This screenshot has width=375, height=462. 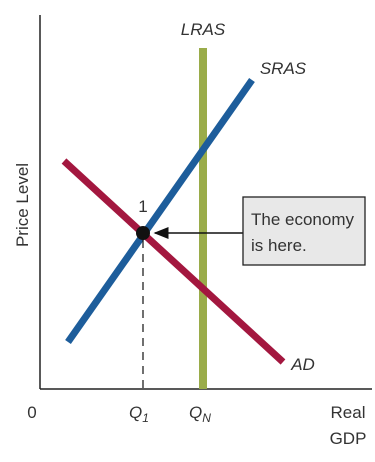 I want to click on point-label: 1, so click(x=142, y=206).